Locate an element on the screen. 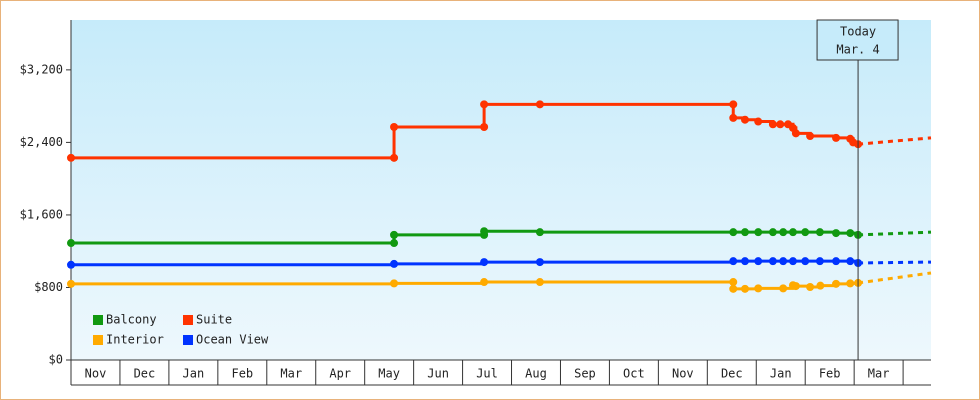 The height and width of the screenshot is (400, 980). legend-label: Interior is located at coordinates (135, 340).